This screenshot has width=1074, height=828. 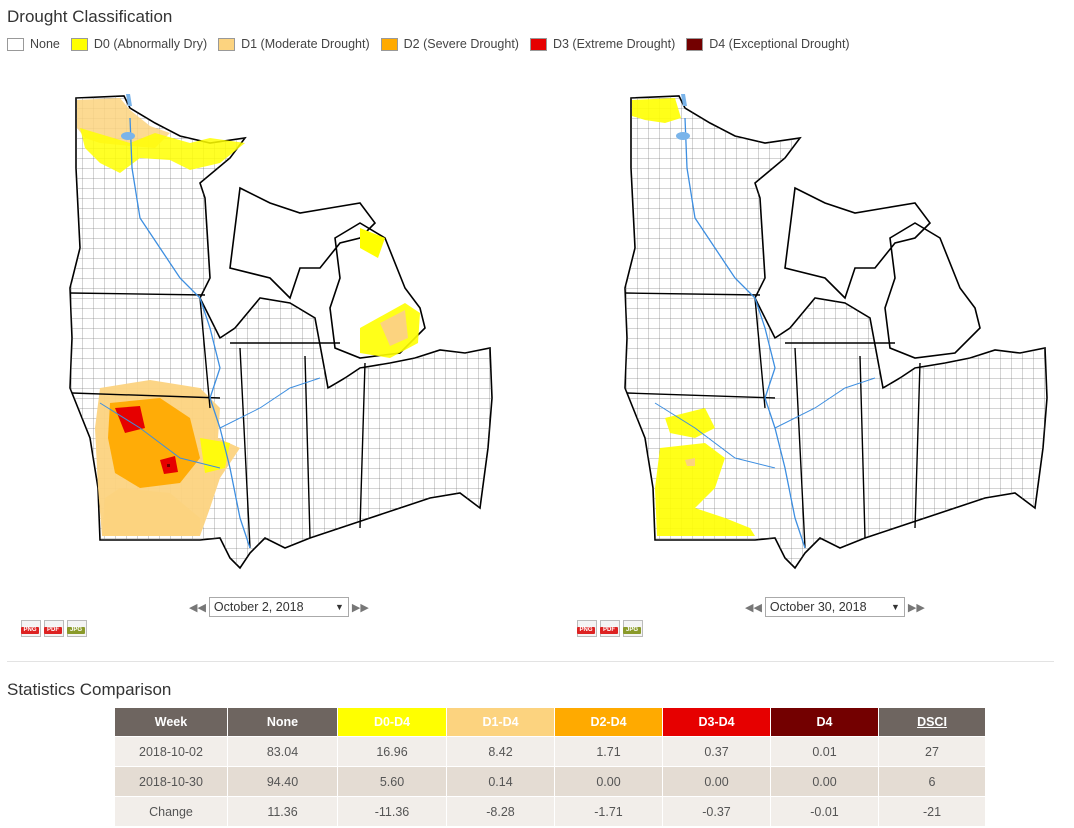 What do you see at coordinates (305, 44) in the screenshot?
I see `legend-label-d1: D1 (Moderate Drought)` at bounding box center [305, 44].